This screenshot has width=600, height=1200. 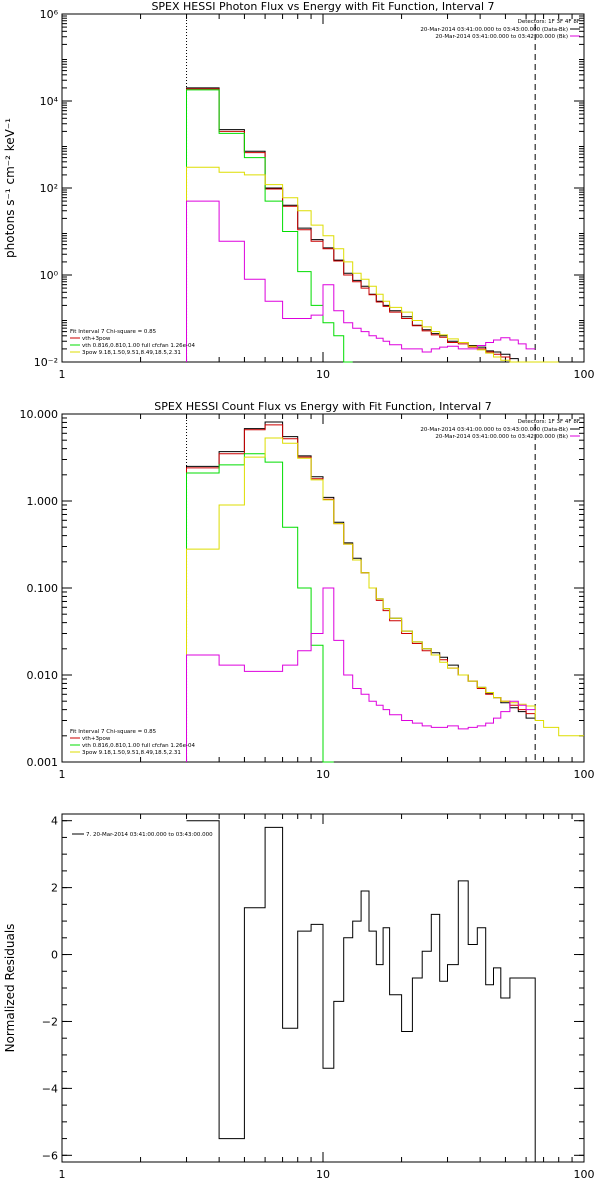 I want to click on y-tick-label: 0, so click(x=54, y=955).